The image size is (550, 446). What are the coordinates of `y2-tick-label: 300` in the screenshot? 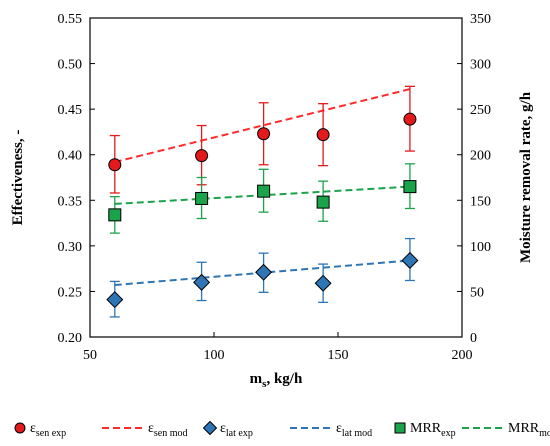 It's located at (480, 65).